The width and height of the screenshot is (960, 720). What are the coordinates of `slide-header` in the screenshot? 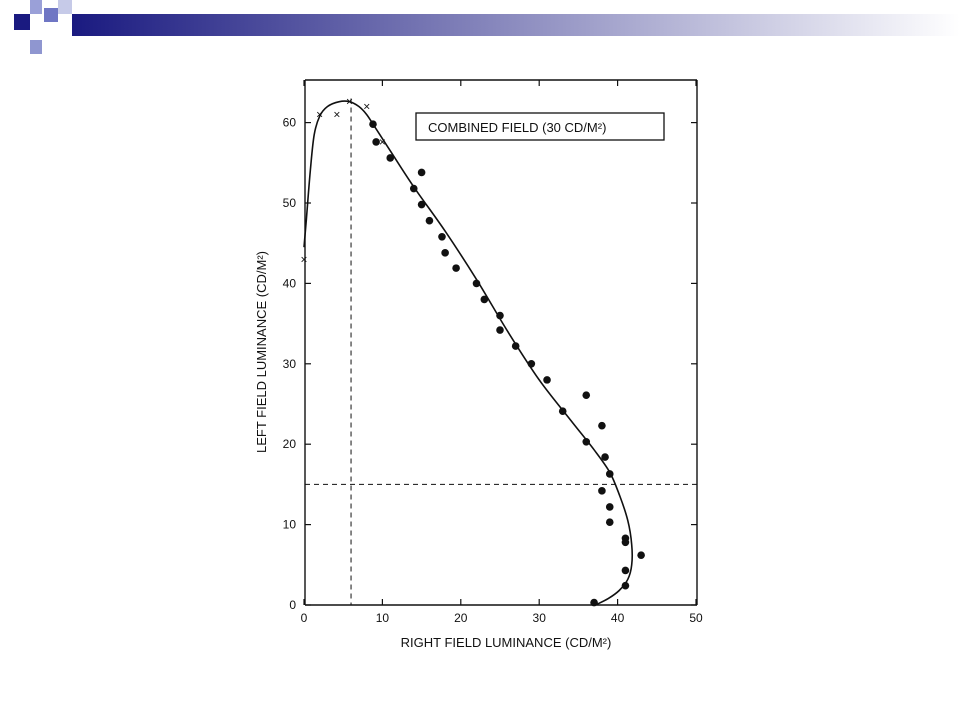 It's located at (480, 30).